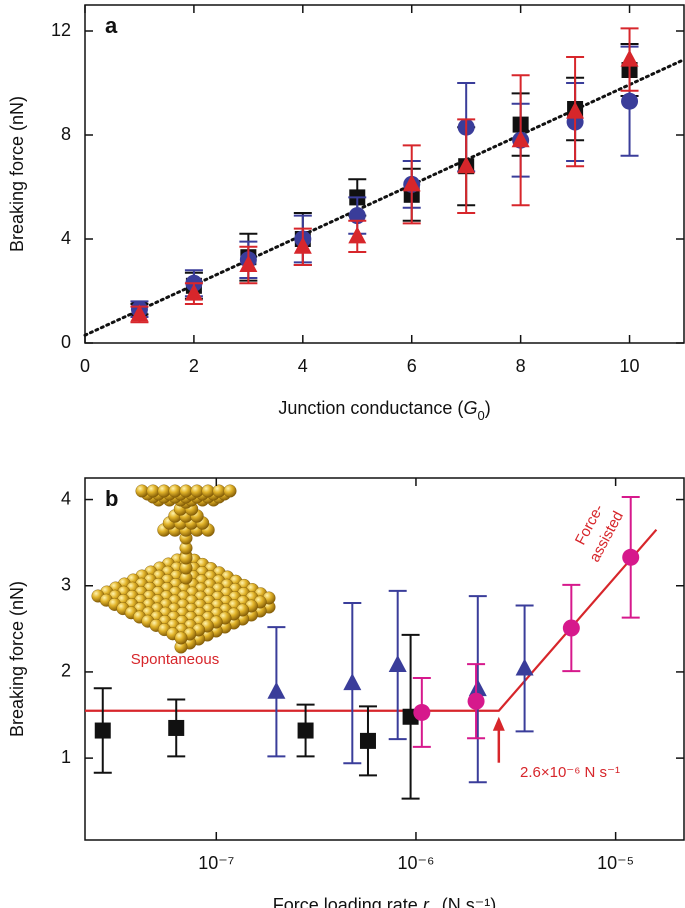  I want to click on x-axis-title-part: 0, so click(480, 415).